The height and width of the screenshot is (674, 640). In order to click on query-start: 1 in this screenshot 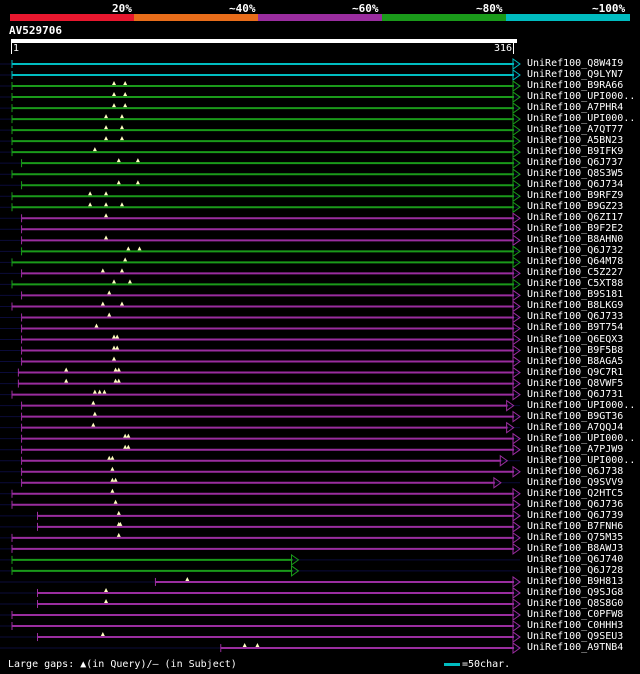, I will do `click(15, 48)`.